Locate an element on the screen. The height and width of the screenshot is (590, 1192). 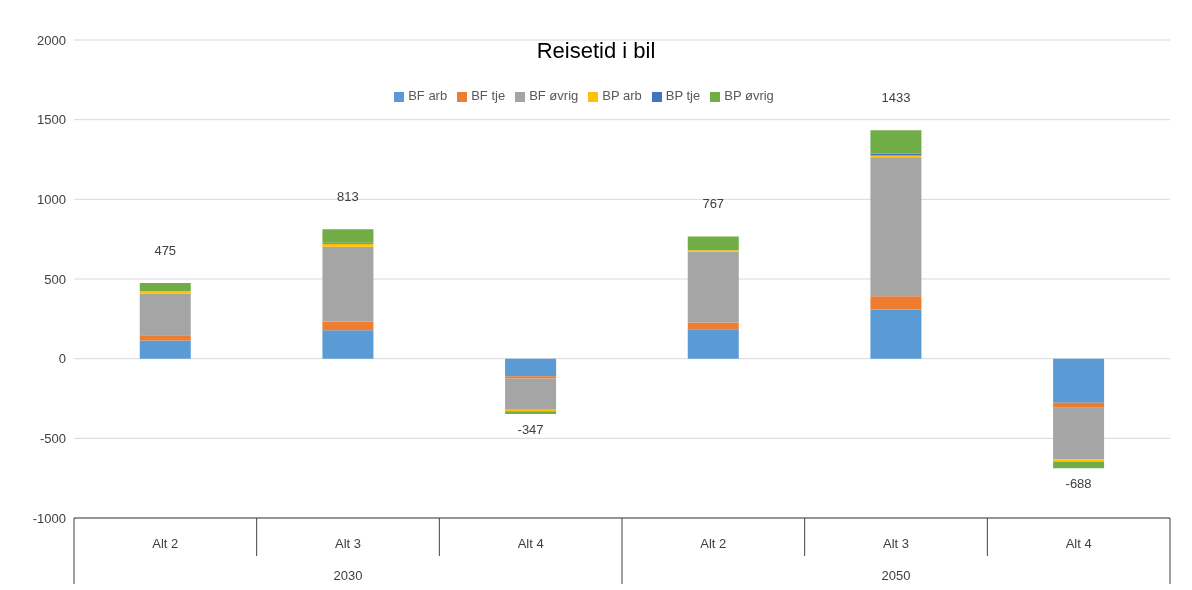
total-label: -688 is located at coordinates (1078, 484).